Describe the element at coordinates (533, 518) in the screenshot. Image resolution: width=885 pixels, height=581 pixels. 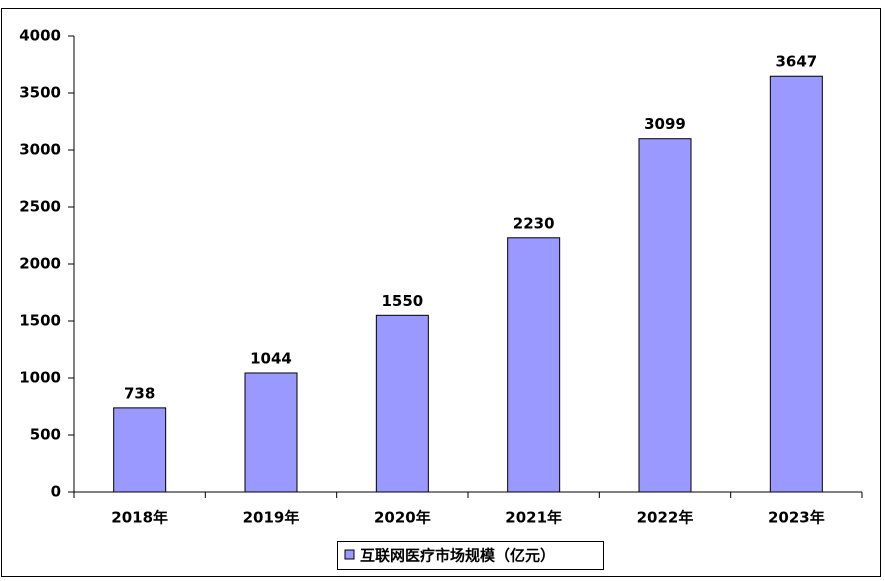
I see `x-tick-label: 2021年` at that location.